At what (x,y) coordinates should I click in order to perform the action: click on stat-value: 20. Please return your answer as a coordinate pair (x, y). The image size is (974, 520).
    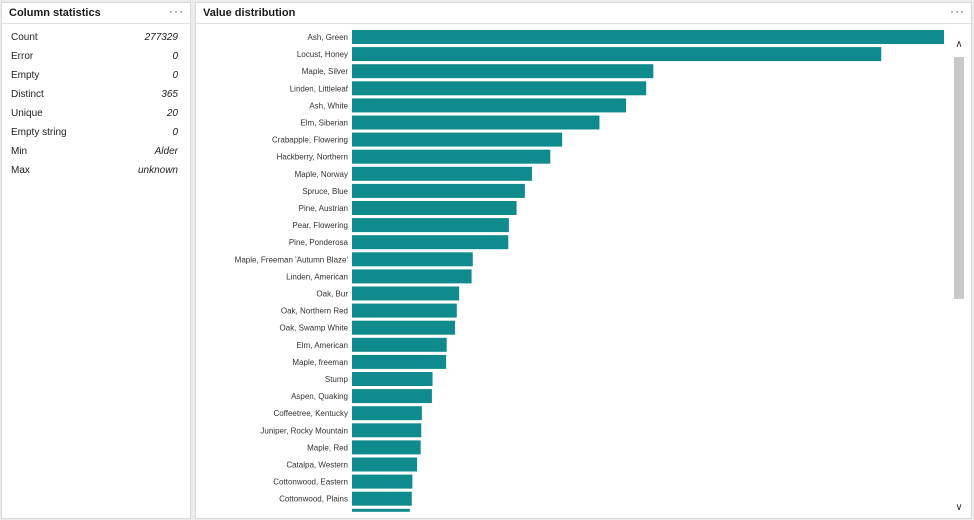
    Looking at the image, I should click on (172, 113).